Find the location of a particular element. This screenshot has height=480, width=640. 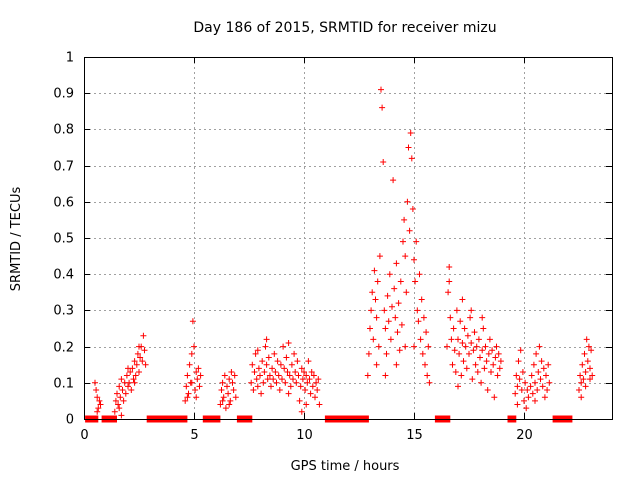

x-tick-label: 15 is located at coordinates (414, 435).